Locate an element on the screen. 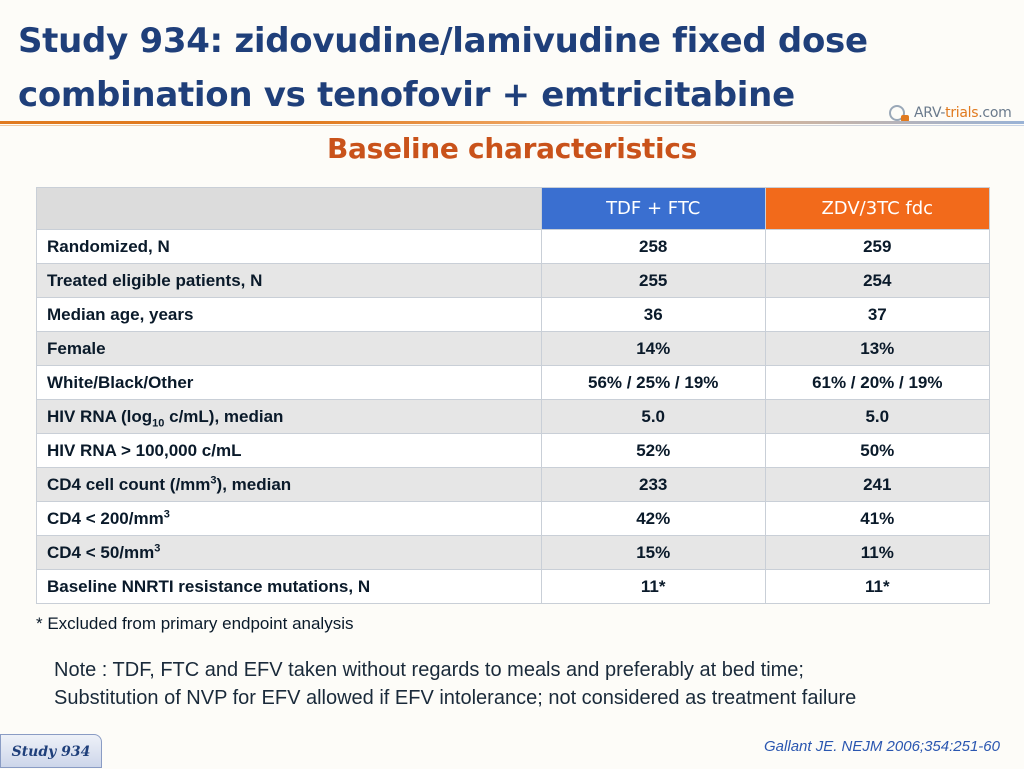 Image resolution: width=1024 pixels, height=769 pixels. value-zdv-3tc: 61% / 20% / 19% is located at coordinates (877, 382).